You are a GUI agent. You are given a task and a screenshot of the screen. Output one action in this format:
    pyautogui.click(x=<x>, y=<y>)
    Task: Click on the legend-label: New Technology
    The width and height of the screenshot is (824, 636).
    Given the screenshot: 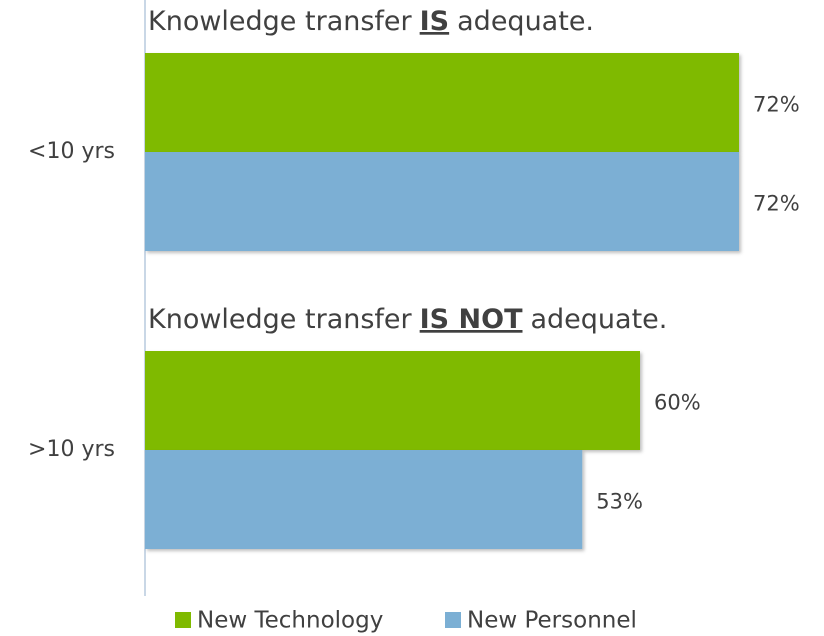 What is the action you would take?
    pyautogui.click(x=290, y=621)
    